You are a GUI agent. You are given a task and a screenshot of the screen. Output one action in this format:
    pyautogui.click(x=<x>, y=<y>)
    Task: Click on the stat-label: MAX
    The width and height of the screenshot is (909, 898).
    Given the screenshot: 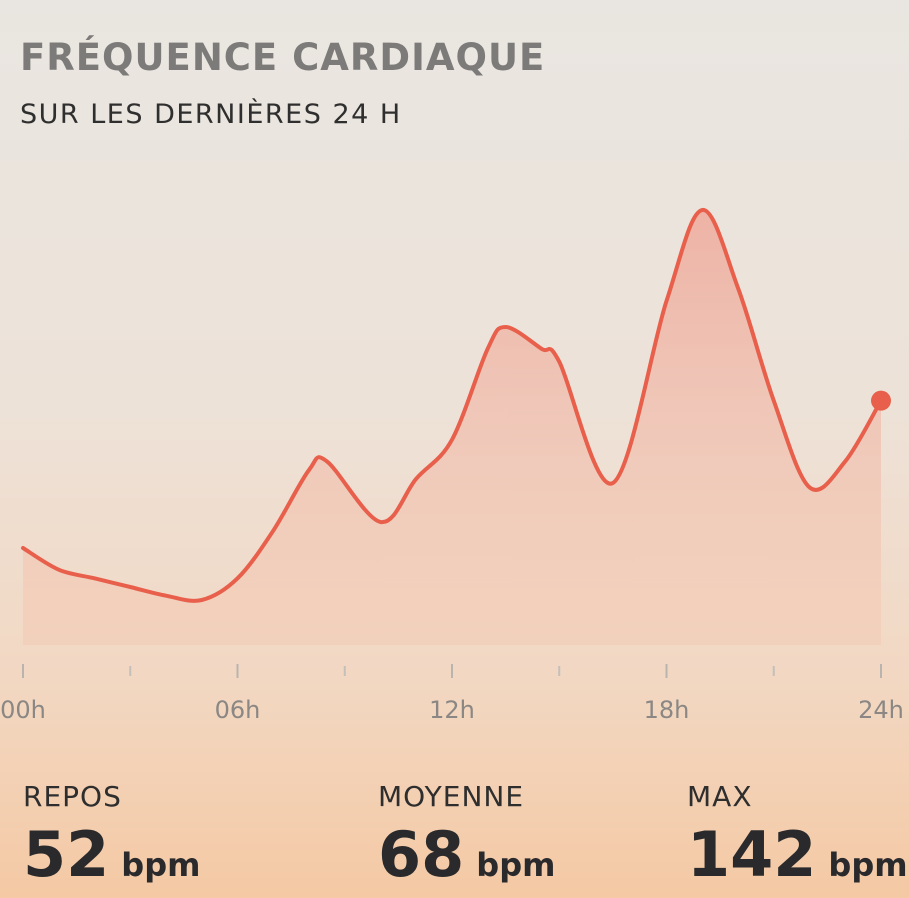 What is the action you would take?
    pyautogui.click(x=720, y=796)
    